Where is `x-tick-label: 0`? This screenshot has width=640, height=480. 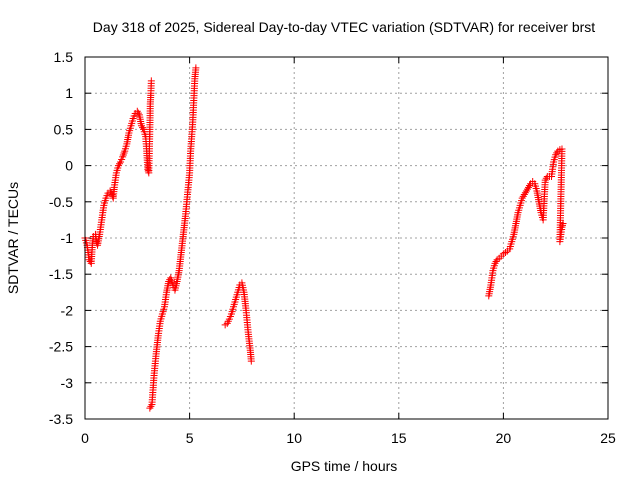
x-tick-label: 0 is located at coordinates (85, 438).